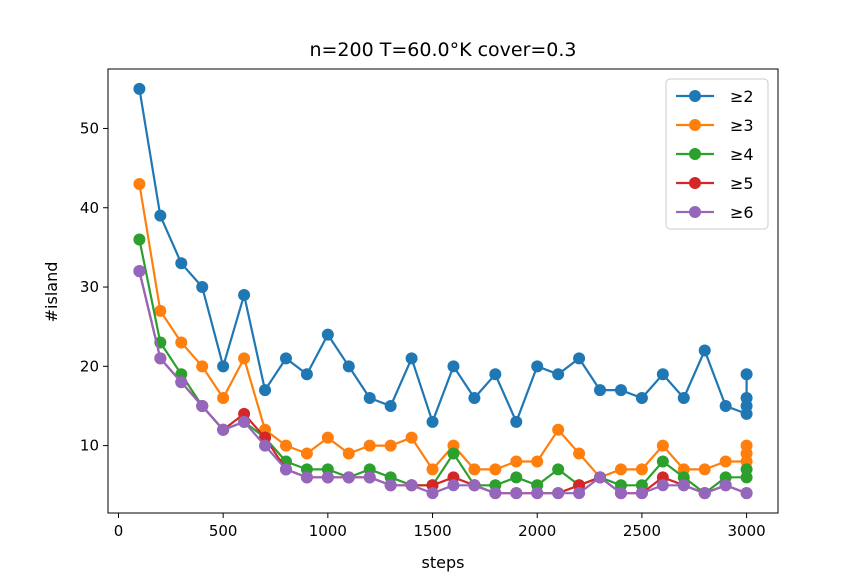 This screenshot has height=576, width=864. I want to click on y-tick-label: 10, so click(89, 446).